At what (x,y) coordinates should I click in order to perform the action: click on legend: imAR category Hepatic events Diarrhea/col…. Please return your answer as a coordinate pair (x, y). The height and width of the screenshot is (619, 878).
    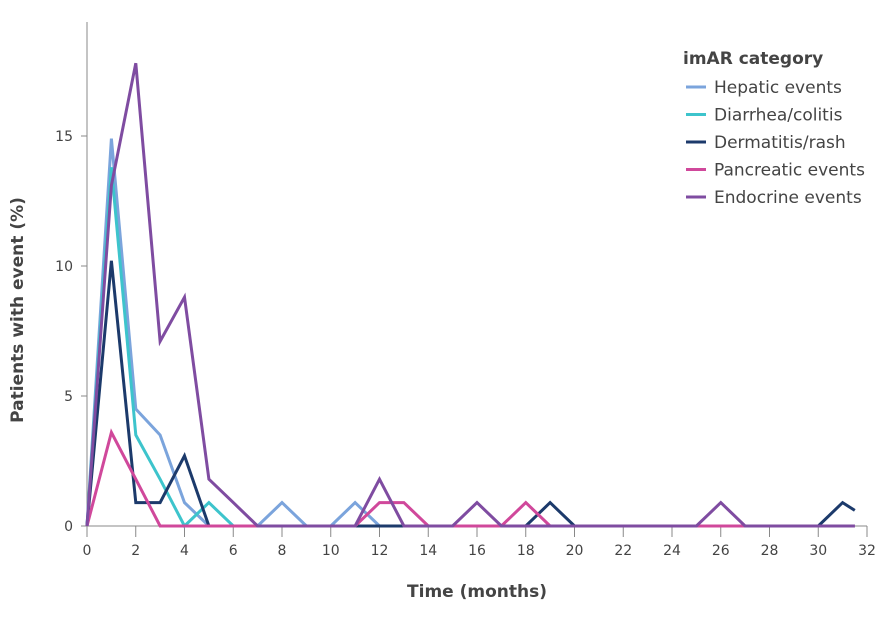
    Looking at the image, I should click on (774, 128).